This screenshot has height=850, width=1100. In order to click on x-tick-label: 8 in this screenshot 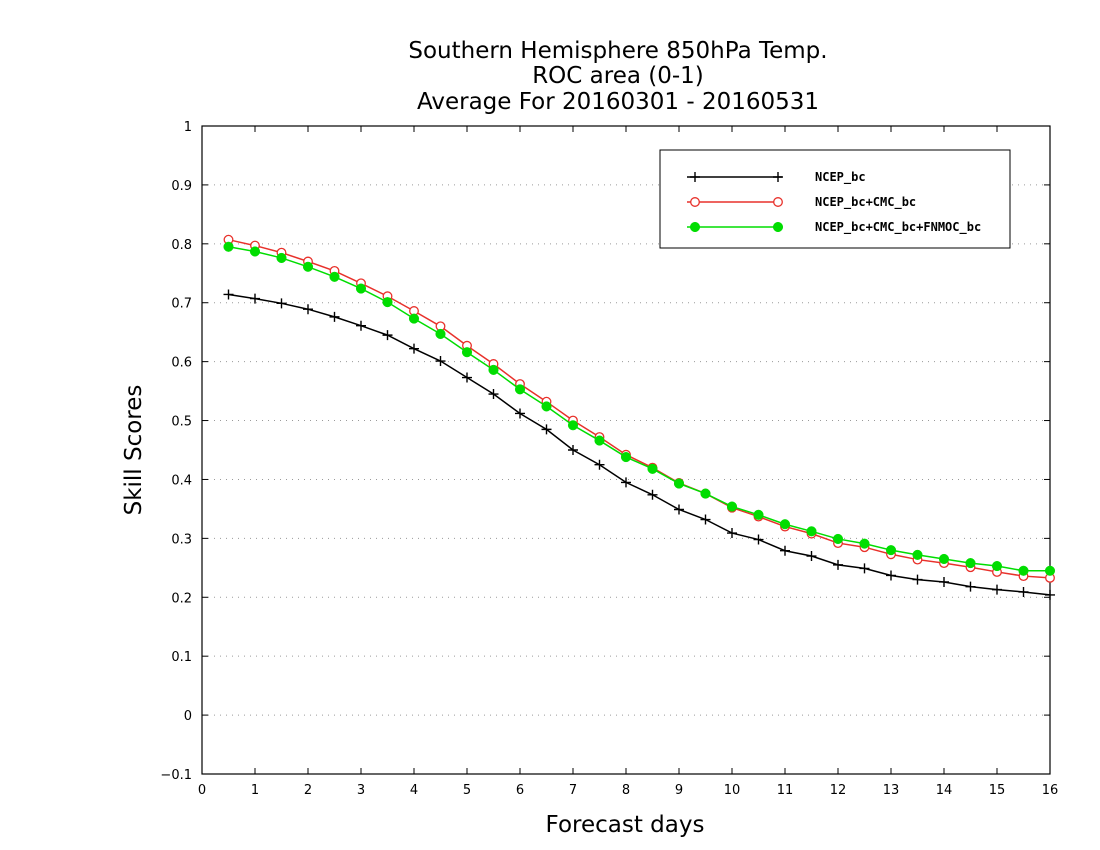, I will do `click(626, 790)`.